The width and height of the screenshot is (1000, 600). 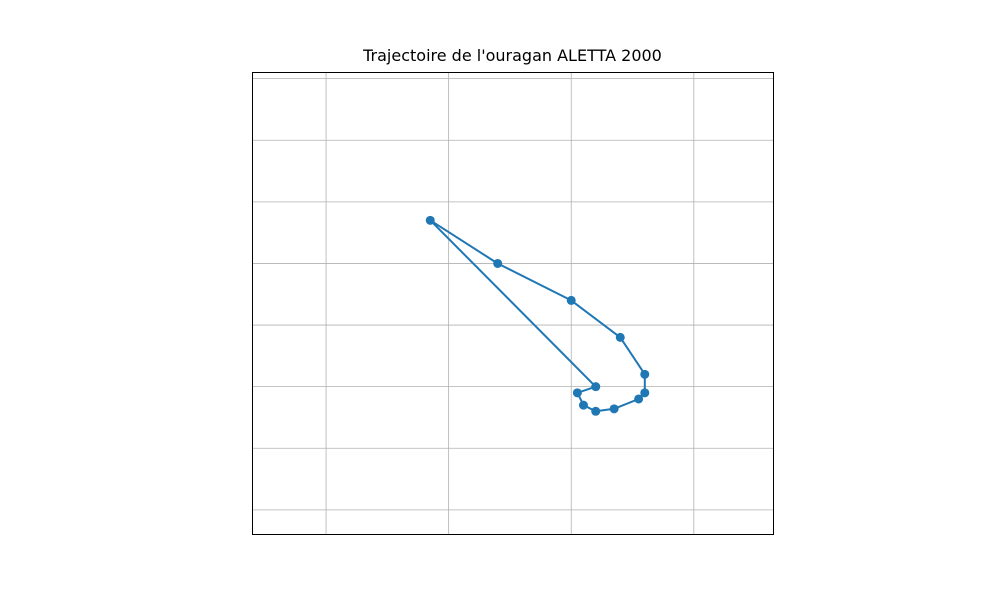 What do you see at coordinates (512, 55) in the screenshot?
I see `chart-title: Trajectoire de l'ouragan ALETTA 2000` at bounding box center [512, 55].